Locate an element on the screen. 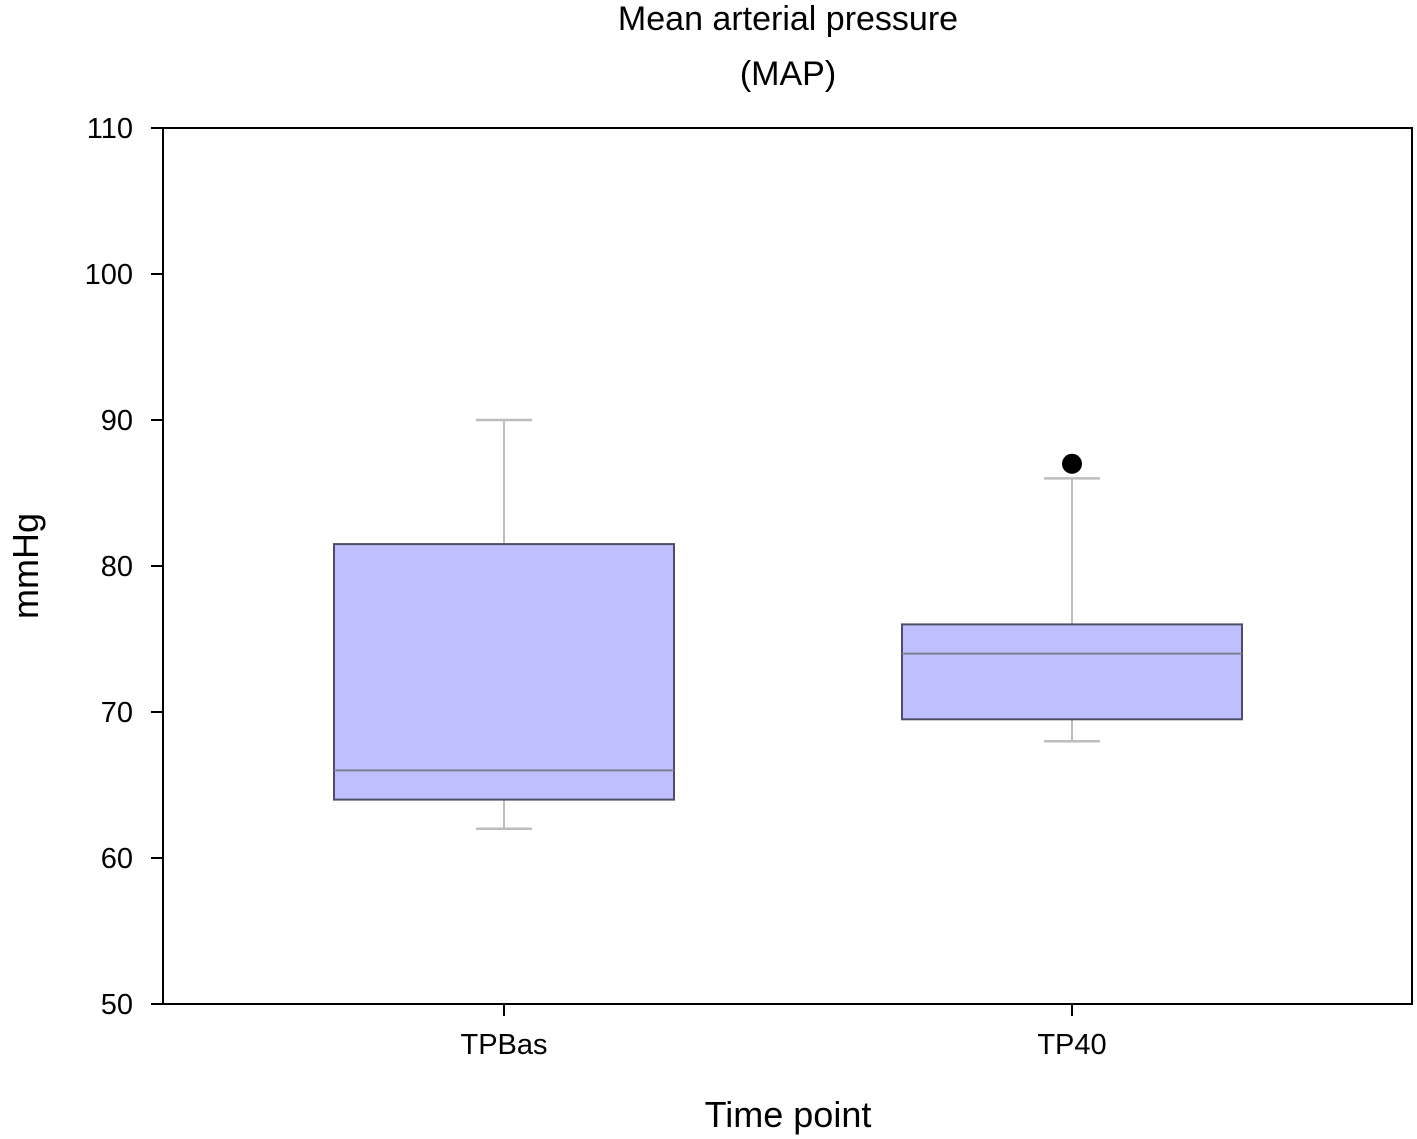 The image size is (1417, 1139). y-axis-label: mmHg is located at coordinates (25, 566).